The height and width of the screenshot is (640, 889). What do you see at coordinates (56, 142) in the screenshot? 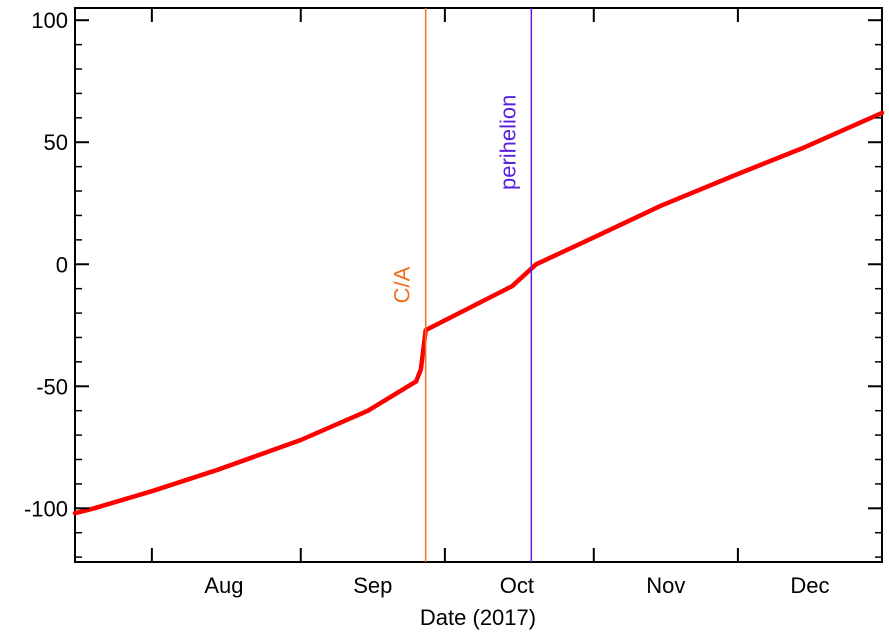
I see `y-tick-label: 50` at bounding box center [56, 142].